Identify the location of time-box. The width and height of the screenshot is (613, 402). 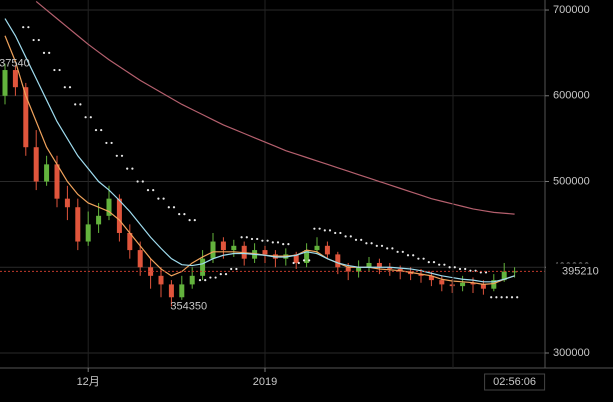
(515, 382).